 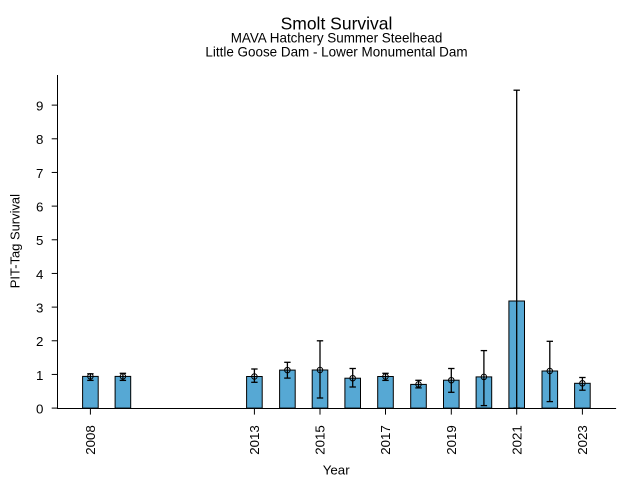 I want to click on svg-text: 1, so click(x=39, y=375).